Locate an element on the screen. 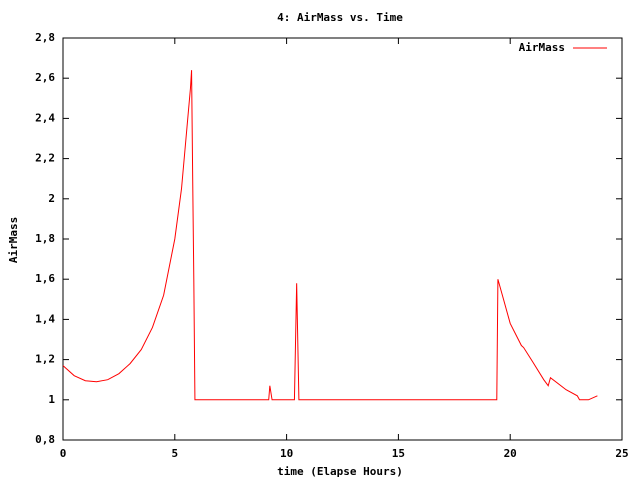 The height and width of the screenshot is (480, 640). y-tick-label: 2,8 is located at coordinates (45, 37).